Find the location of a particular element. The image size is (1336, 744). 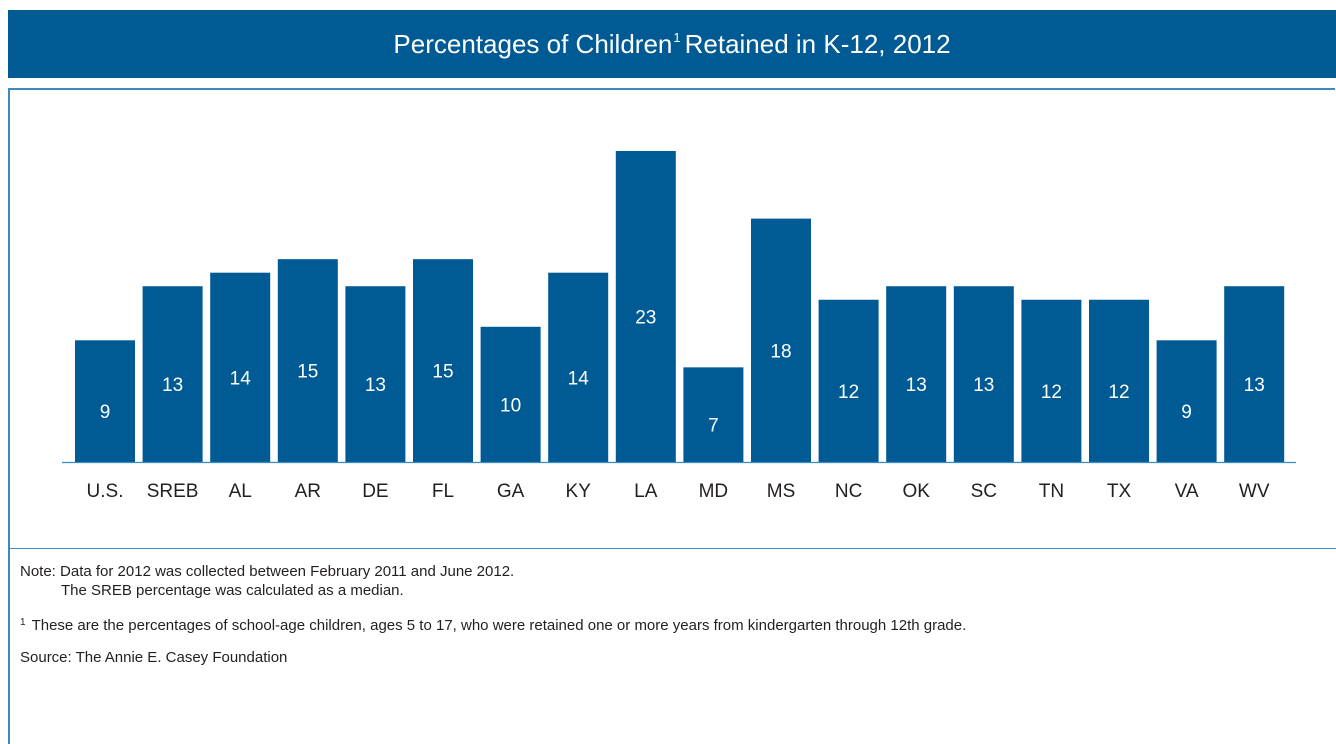

x-tick-label: NC is located at coordinates (848, 491).